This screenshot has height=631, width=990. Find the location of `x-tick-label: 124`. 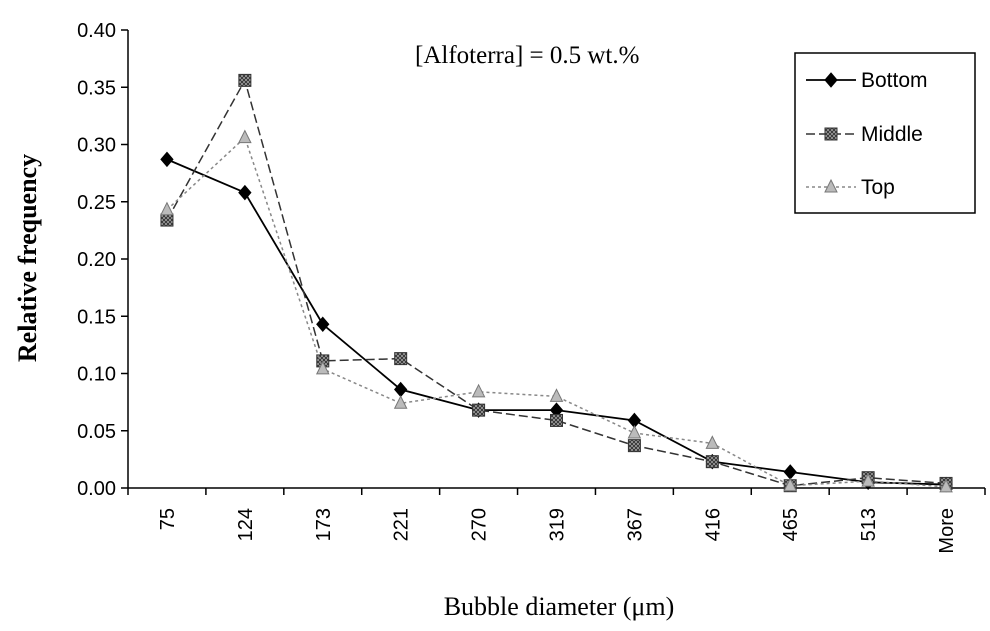

x-tick-label: 124 is located at coordinates (246, 524).